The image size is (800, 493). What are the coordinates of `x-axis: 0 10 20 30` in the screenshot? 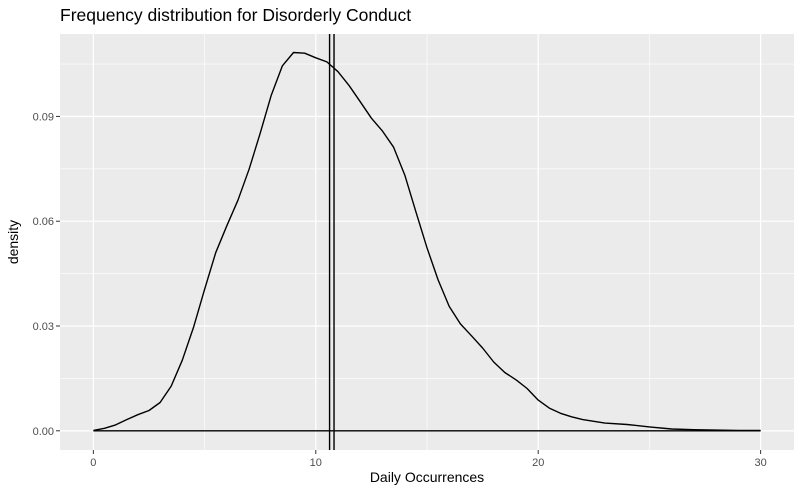 It's located at (428, 459).